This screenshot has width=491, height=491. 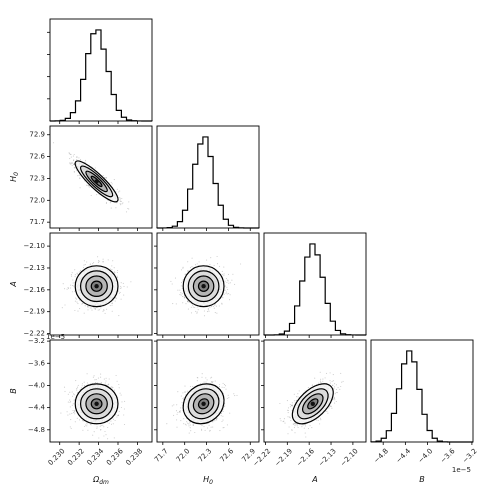 I want to click on hist-panel-a, so click(x=315, y=284).